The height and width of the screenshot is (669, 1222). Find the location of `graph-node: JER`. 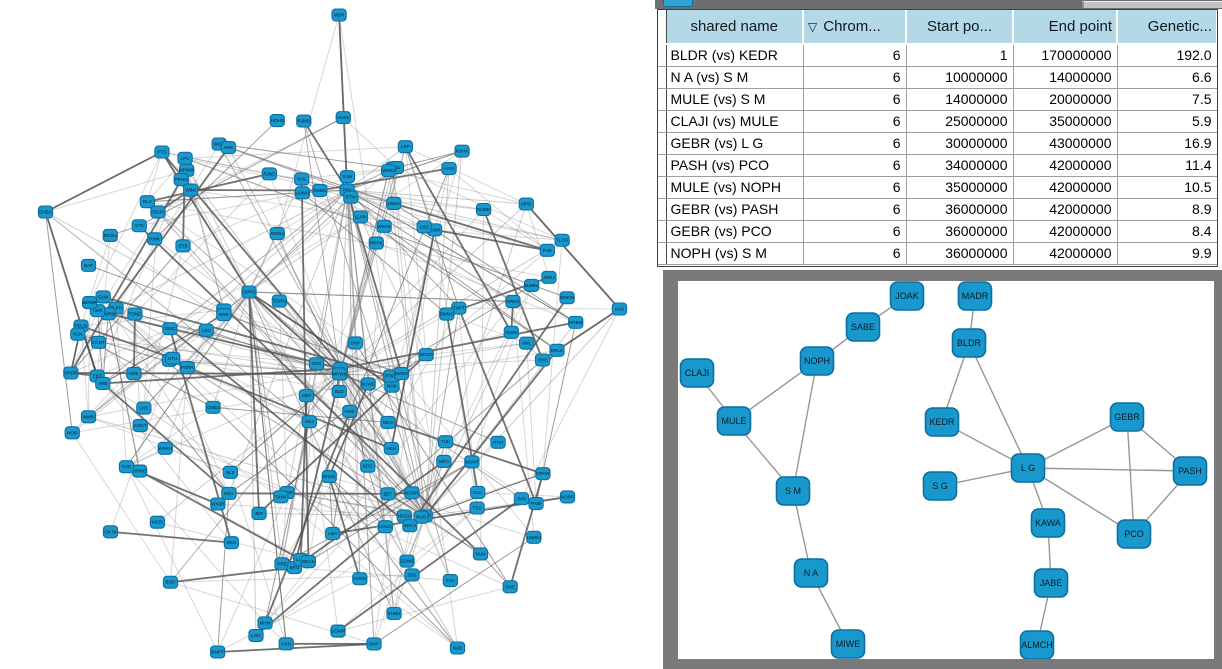

graph-node: JER is located at coordinates (259, 513).